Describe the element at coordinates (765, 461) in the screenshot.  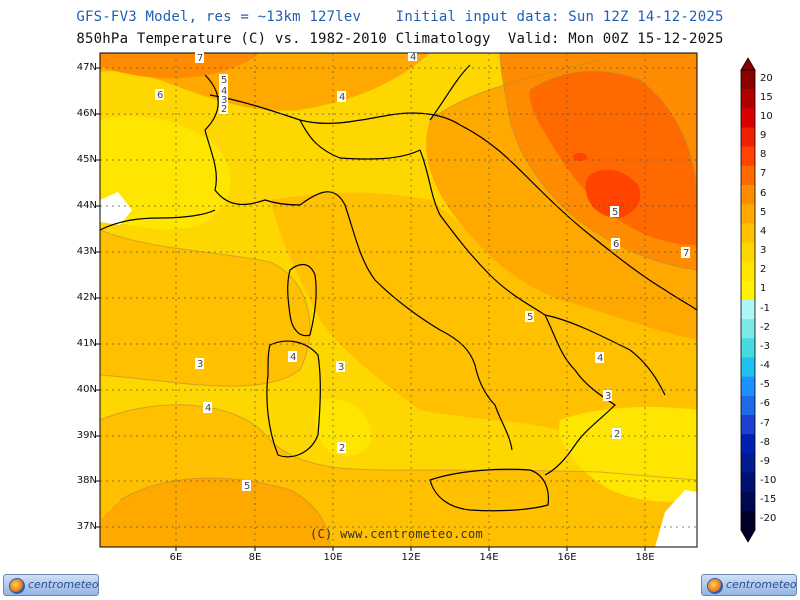
I see `colorbar-label: -9` at that location.